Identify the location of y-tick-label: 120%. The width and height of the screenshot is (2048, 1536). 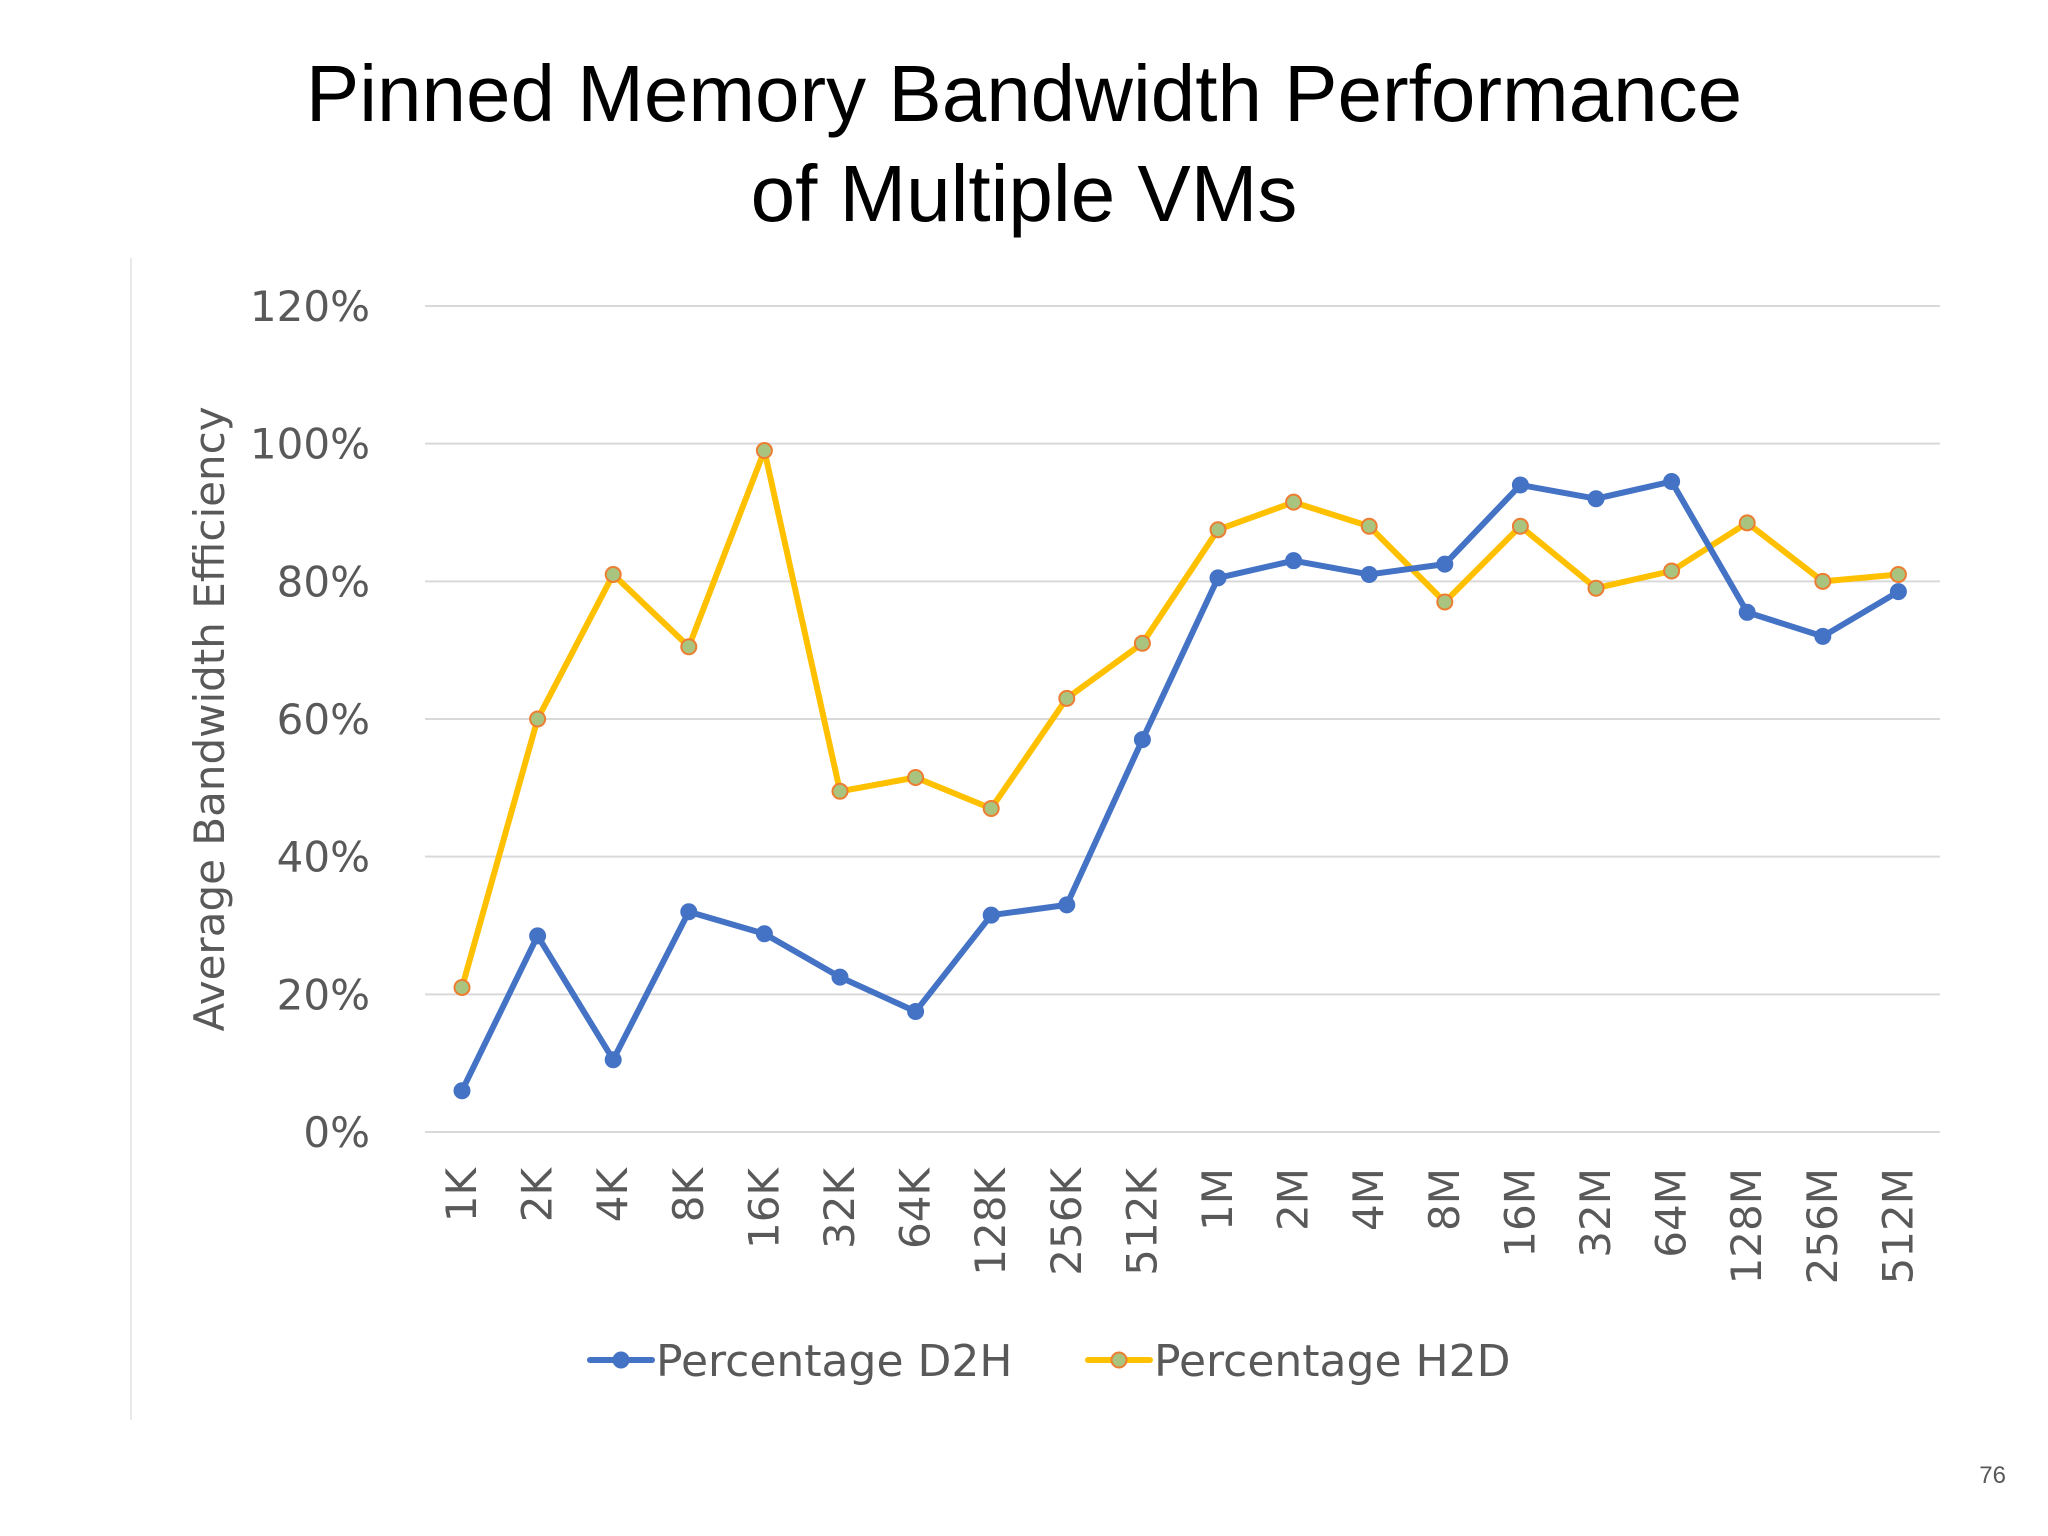
(310, 306).